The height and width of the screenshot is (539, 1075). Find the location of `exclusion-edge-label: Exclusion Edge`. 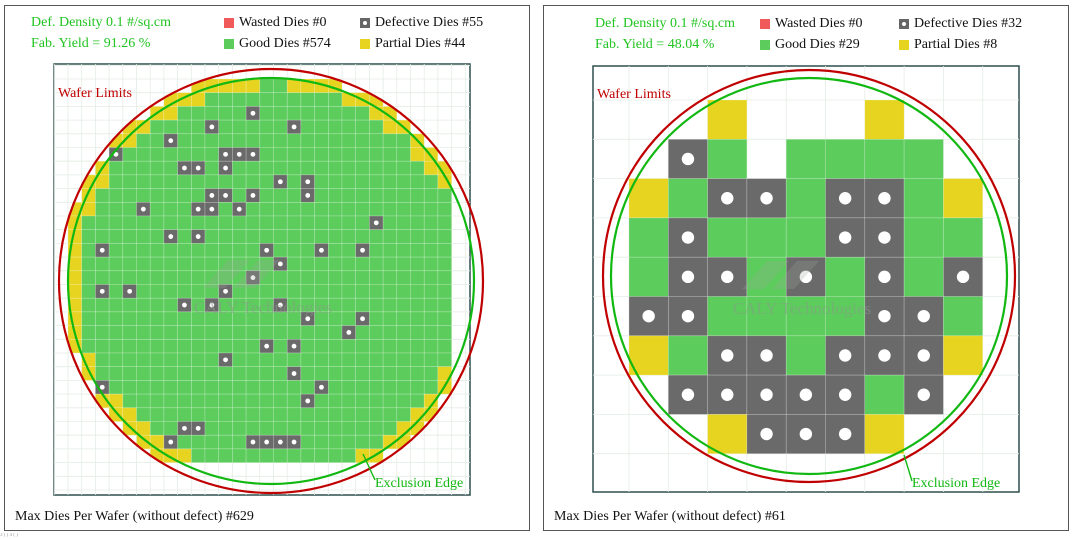

exclusion-edge-label: Exclusion Edge is located at coordinates (956, 483).